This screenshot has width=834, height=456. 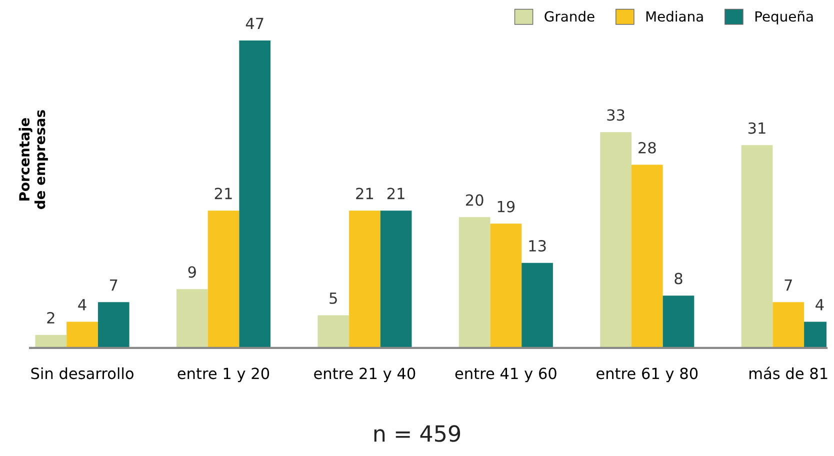 What do you see at coordinates (505, 375) in the screenshot?
I see `x-tick-label: entre 41 y 60` at bounding box center [505, 375].